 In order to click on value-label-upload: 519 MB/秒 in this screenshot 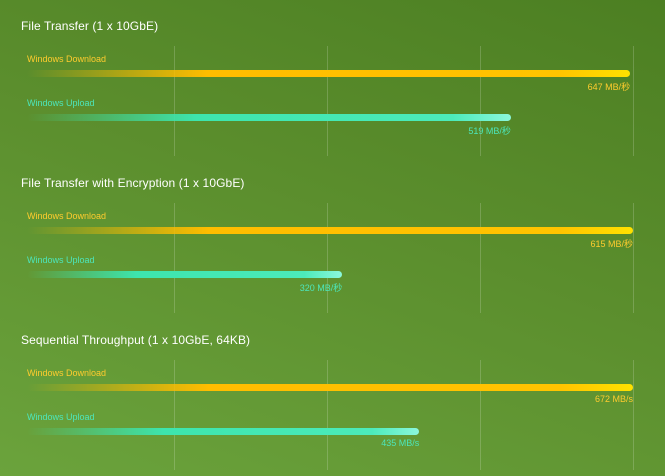, I will do `click(489, 131)`.